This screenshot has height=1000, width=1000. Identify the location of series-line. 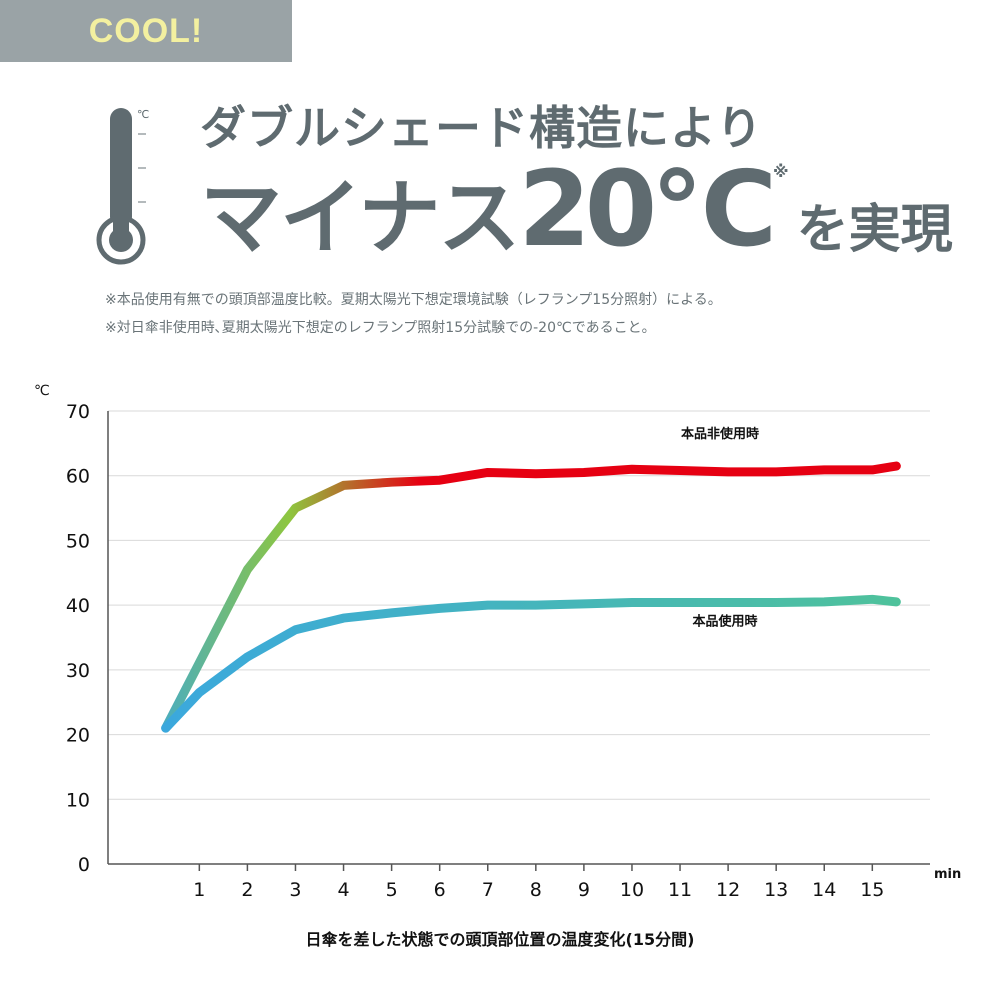
(531, 663).